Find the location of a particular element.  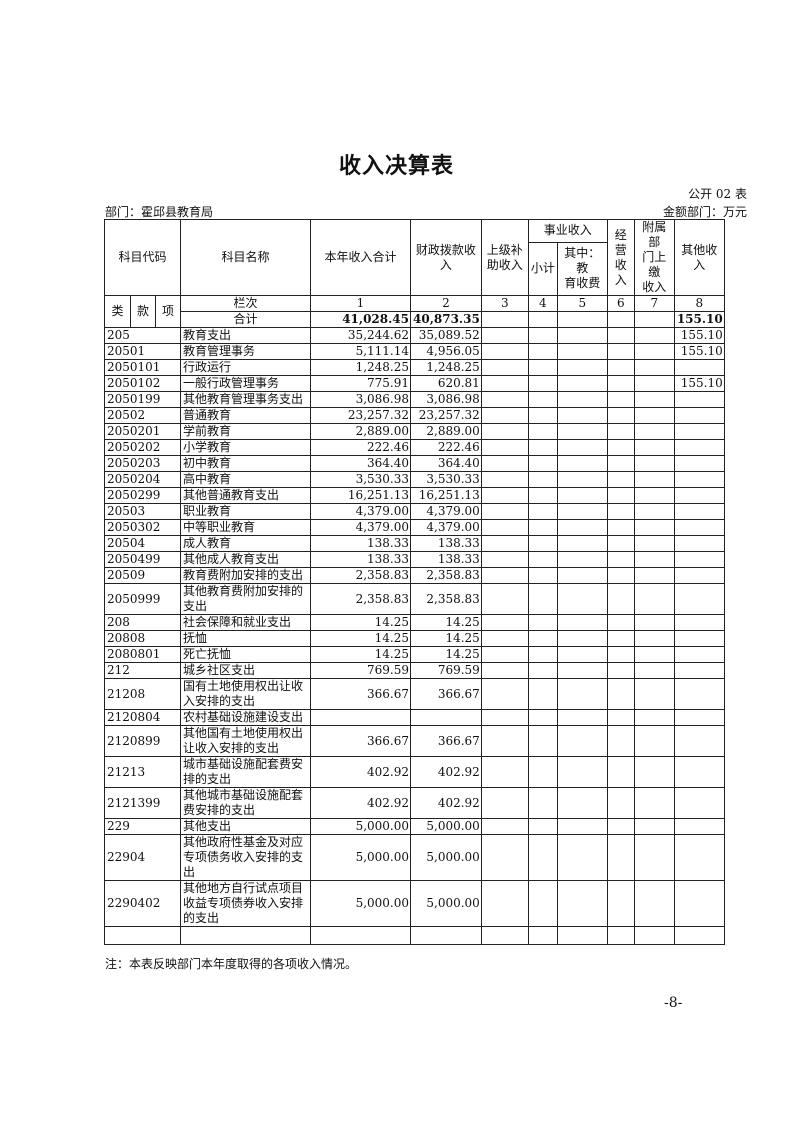

row-fiscal: 2,889.00 is located at coordinates (446, 431).